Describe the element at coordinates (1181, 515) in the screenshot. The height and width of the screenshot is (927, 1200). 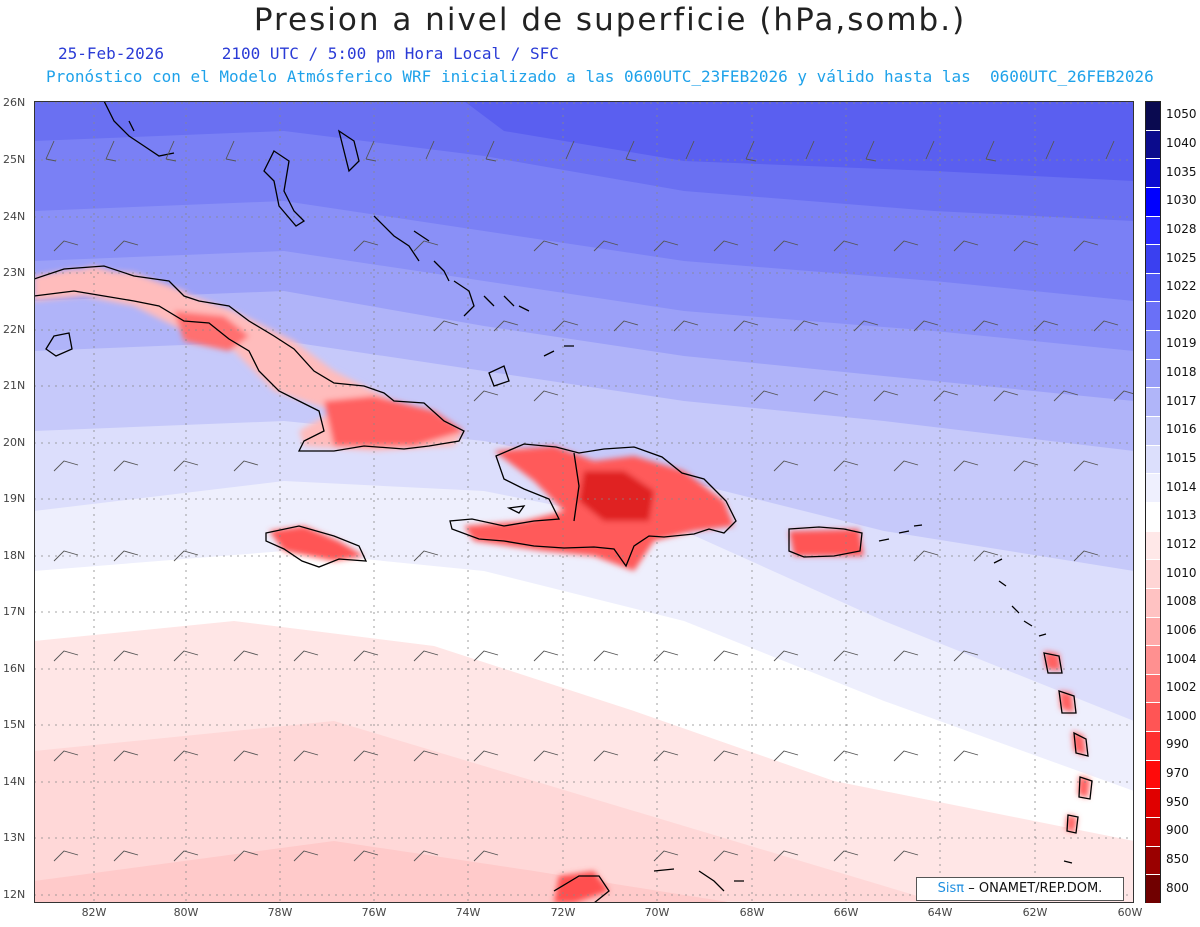
I see `colorbar-label: 1013` at that location.